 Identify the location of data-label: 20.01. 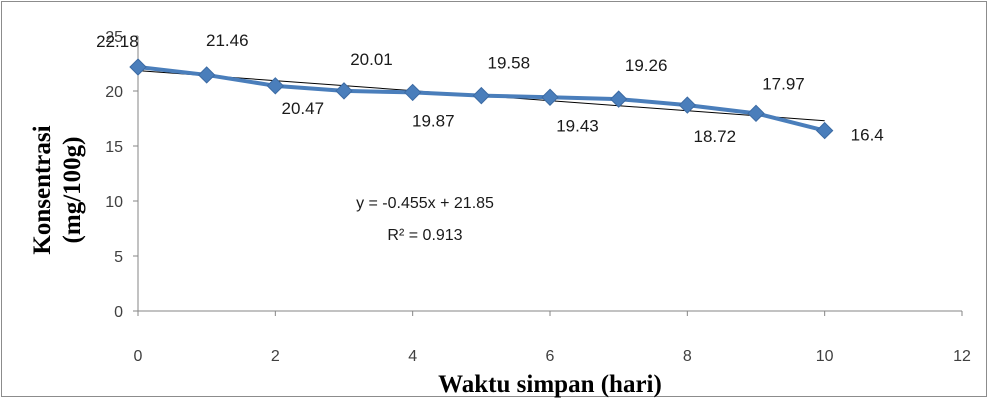
(371, 59).